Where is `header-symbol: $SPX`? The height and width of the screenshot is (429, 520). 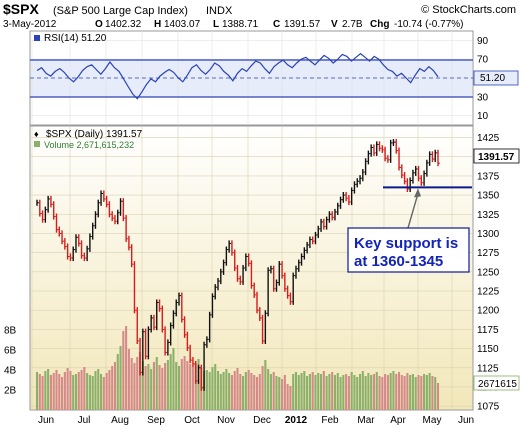 header-symbol: $SPX is located at coordinates (21, 9).